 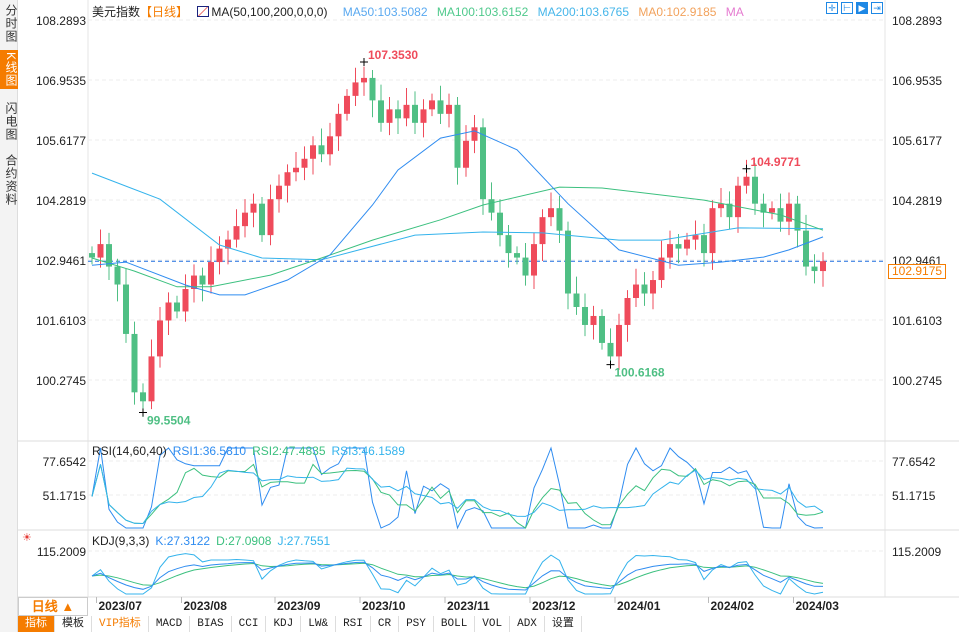 What do you see at coordinates (319, 624) in the screenshot?
I see `tab-lw: LW&` at bounding box center [319, 624].